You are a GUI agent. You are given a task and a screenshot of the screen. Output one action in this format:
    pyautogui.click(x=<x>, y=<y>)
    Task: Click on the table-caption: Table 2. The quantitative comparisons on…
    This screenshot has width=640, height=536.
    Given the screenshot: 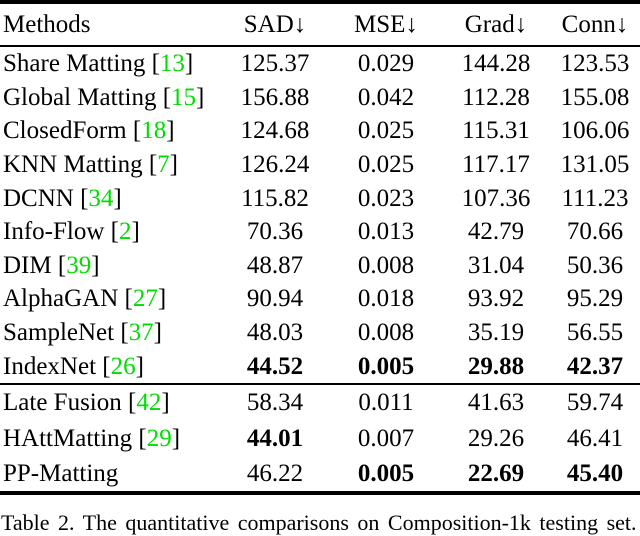 What is the action you would take?
    pyautogui.click(x=319, y=523)
    